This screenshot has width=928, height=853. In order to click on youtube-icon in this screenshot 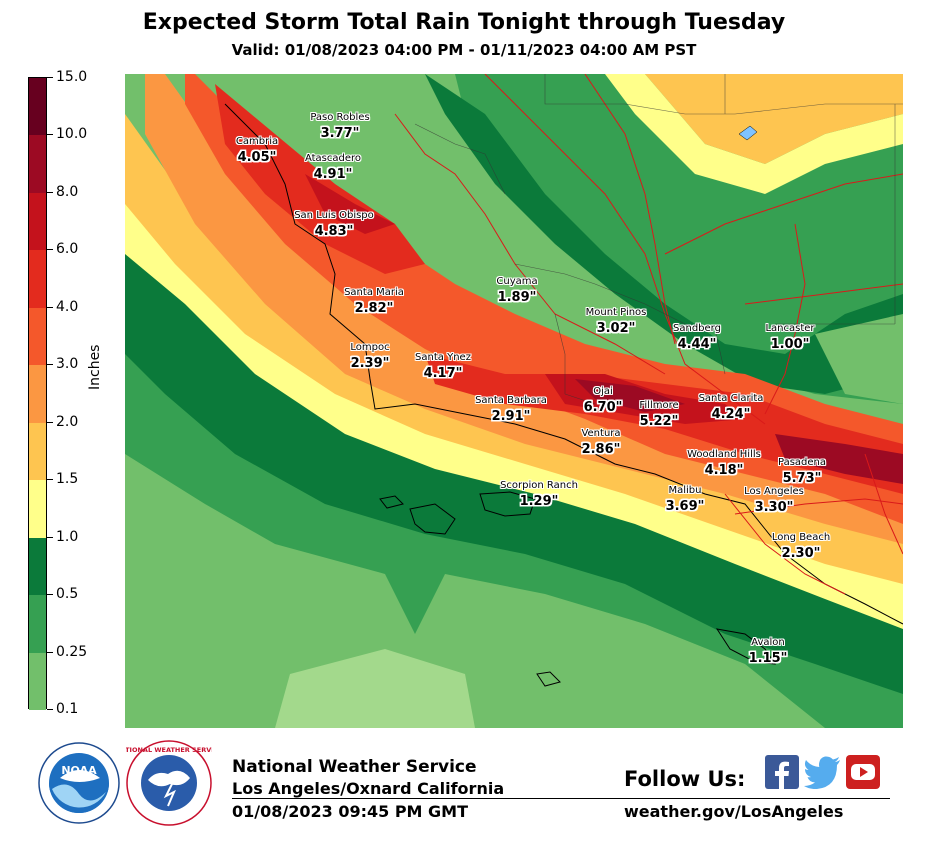, I will do `click(863, 772)`.